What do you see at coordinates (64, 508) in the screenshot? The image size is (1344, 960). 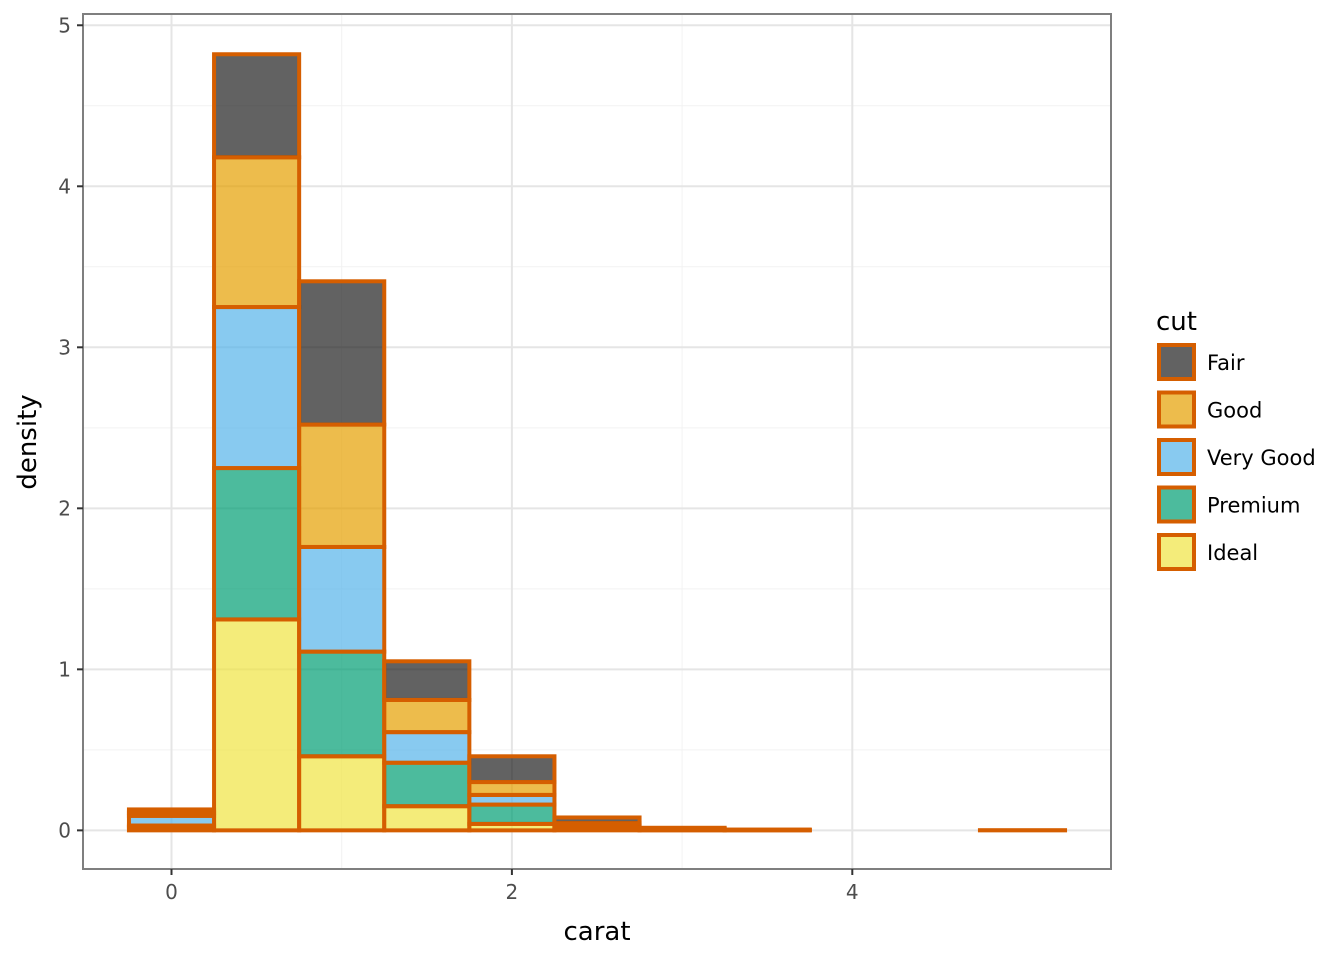 I see `y-tick-label: 2` at bounding box center [64, 508].